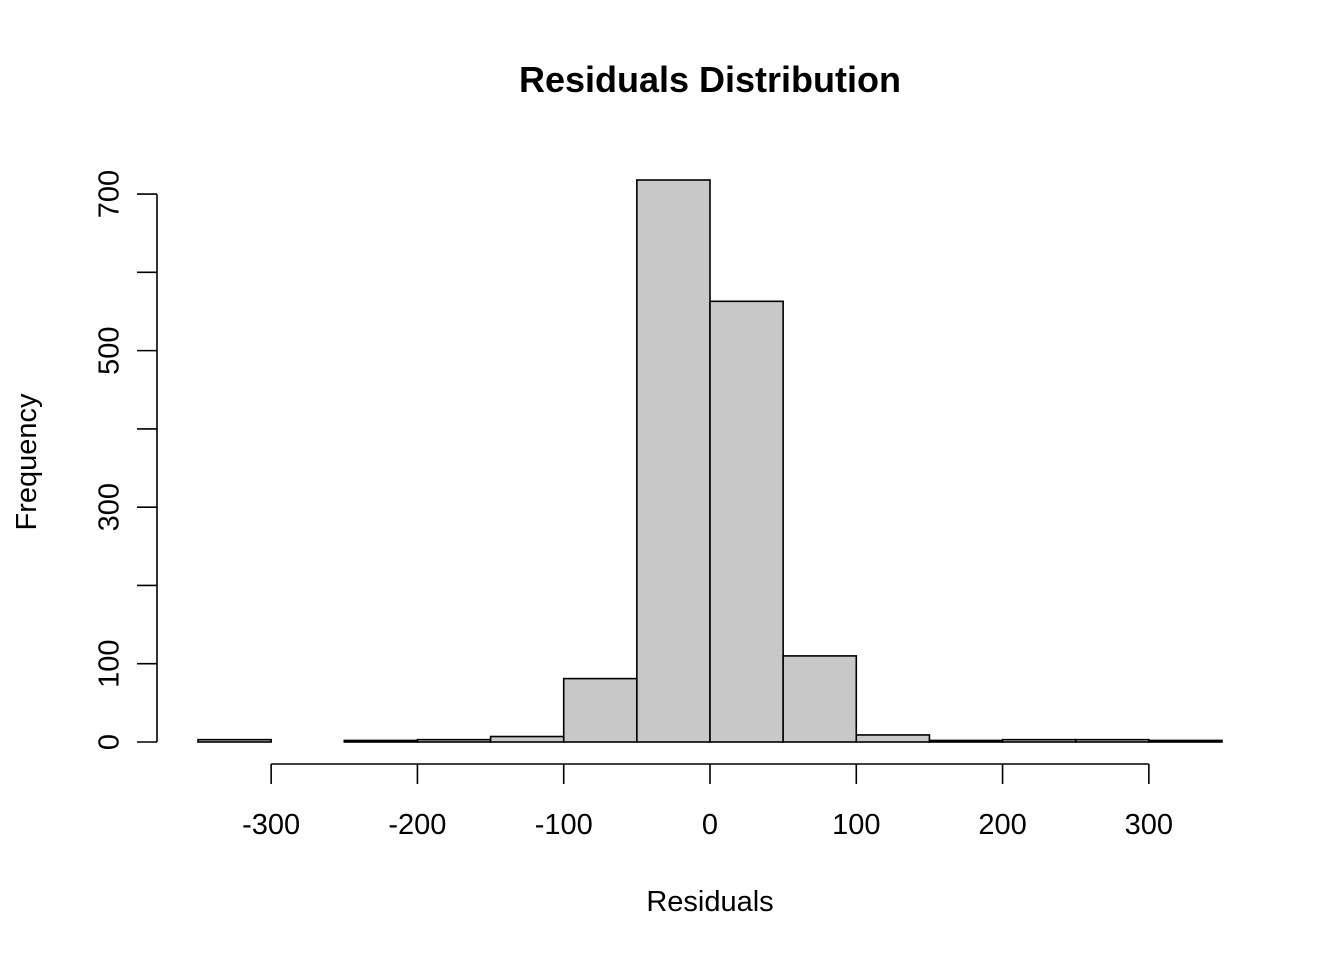  I want to click on y-tick-label: 100, so click(110, 664).